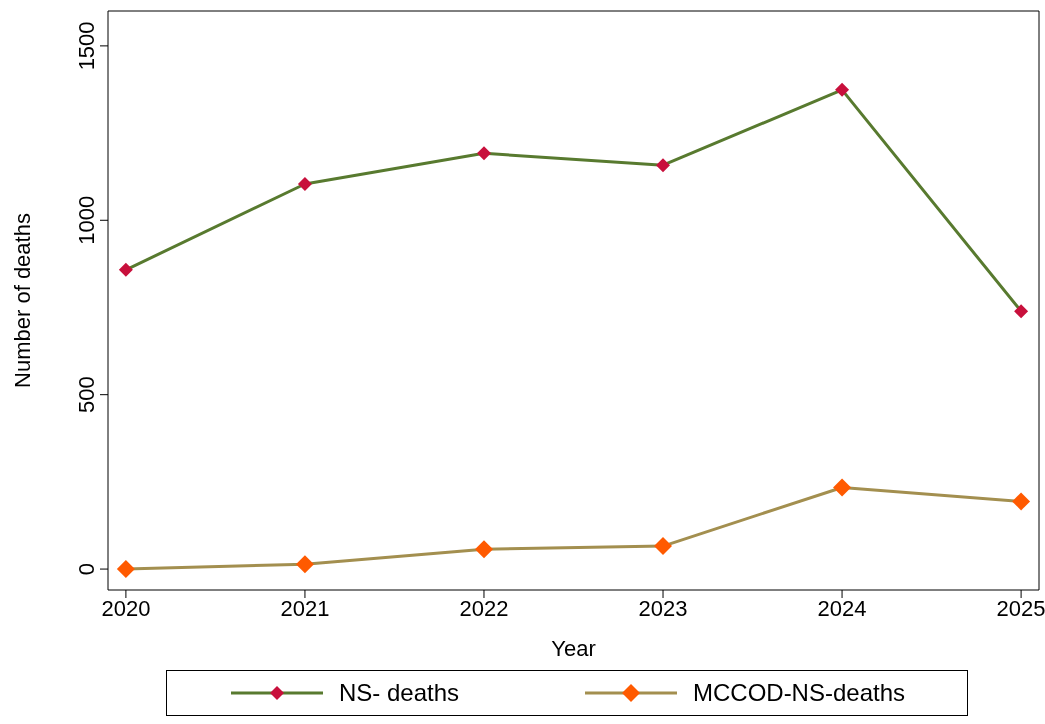 The image size is (1045, 724). Describe the element at coordinates (86, 395) in the screenshot. I see `y-tick-label: 500` at that location.